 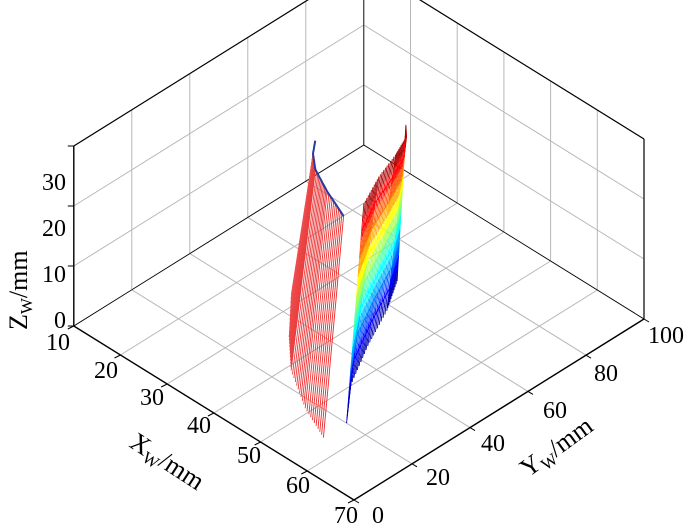 What do you see at coordinates (265, 264) in the screenshot?
I see `floor-grid-line` at bounding box center [265, 264].